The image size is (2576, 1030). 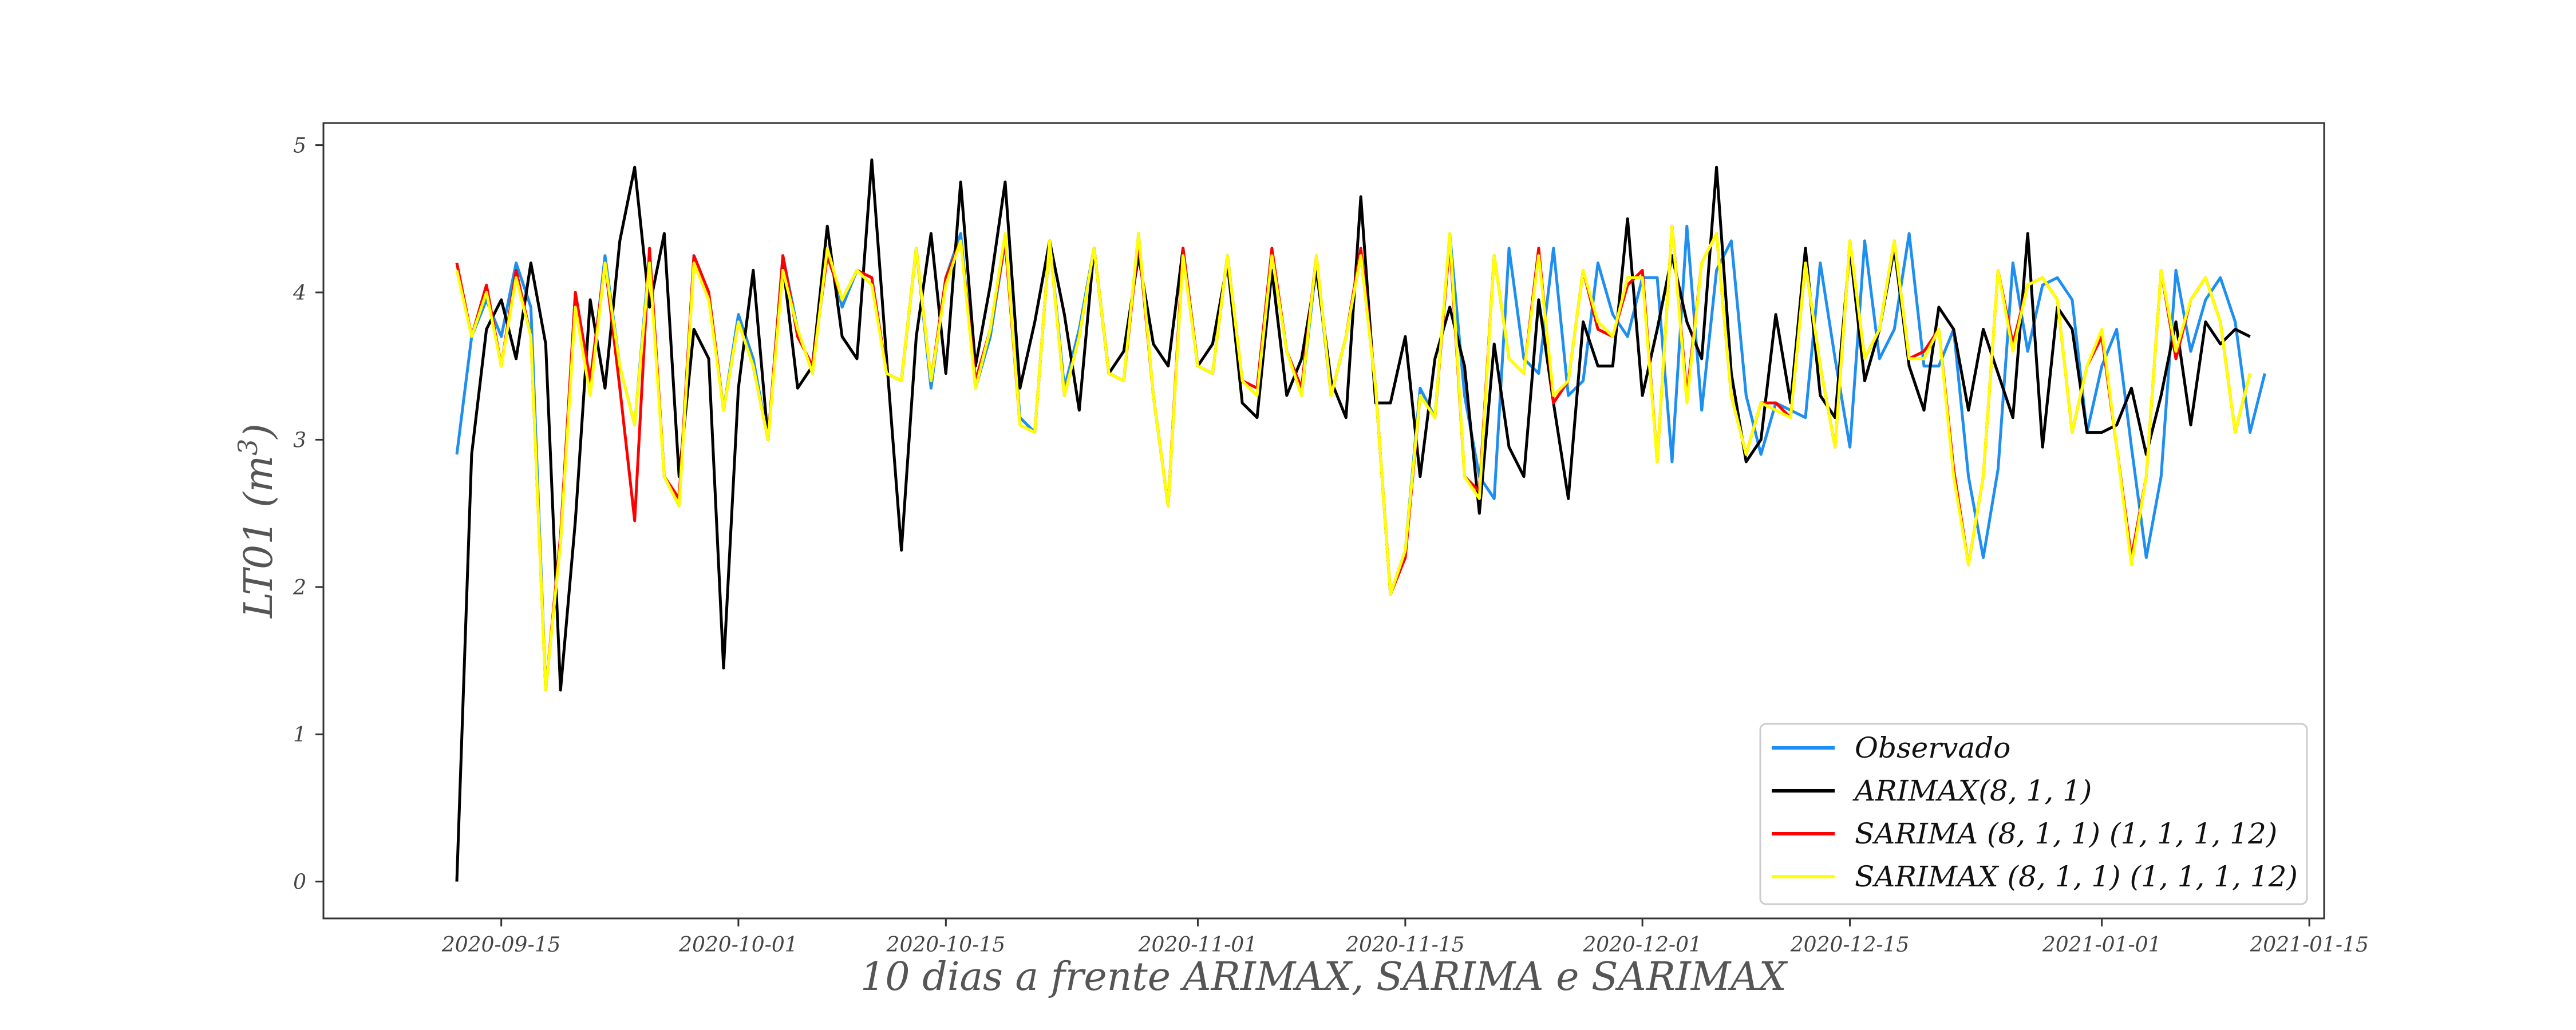 What do you see at coordinates (2066, 833) in the screenshot?
I see `legend-label-sarima: SARIMA (8, 1, 1) (1, 1, 1, 12)` at bounding box center [2066, 833].